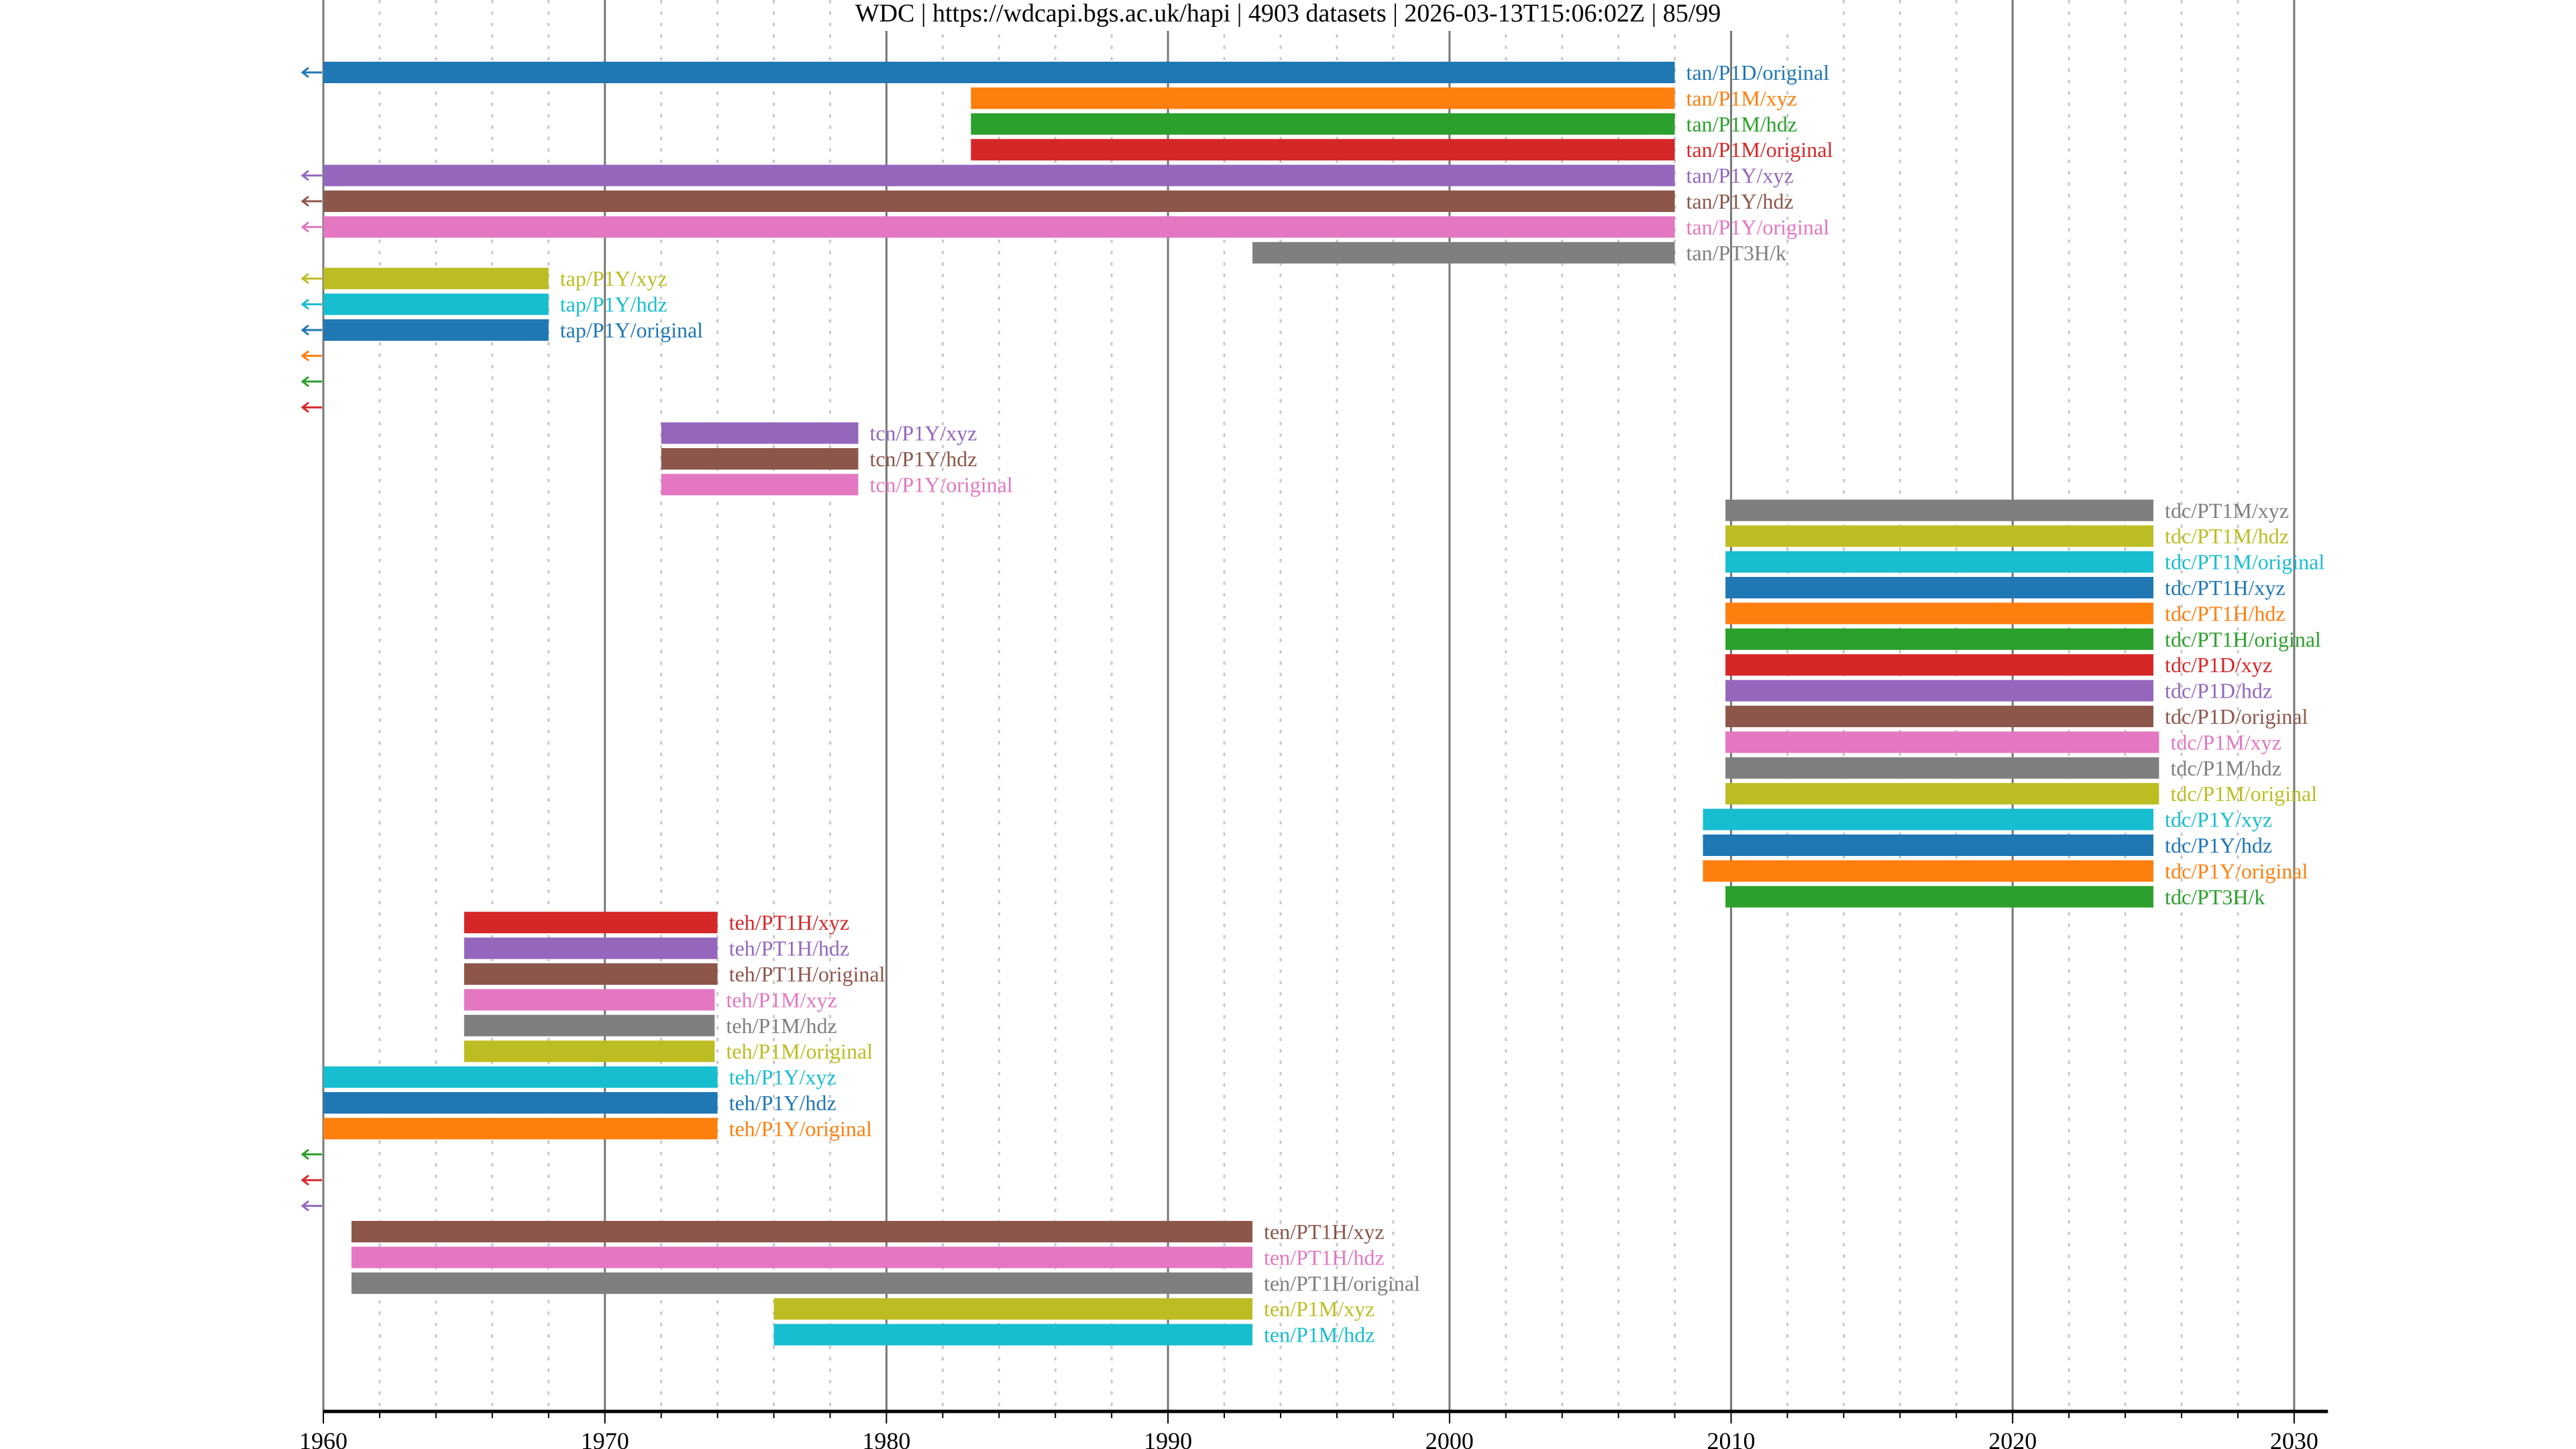 This screenshot has width=2576, height=1449. Describe the element at coordinates (2294, 1438) in the screenshot. I see `x-tick-label: 2030` at that location.